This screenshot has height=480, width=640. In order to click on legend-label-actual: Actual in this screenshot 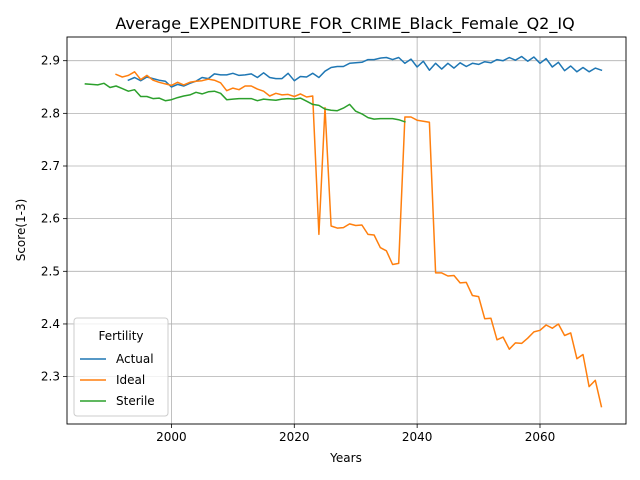, I will do `click(135, 359)`.